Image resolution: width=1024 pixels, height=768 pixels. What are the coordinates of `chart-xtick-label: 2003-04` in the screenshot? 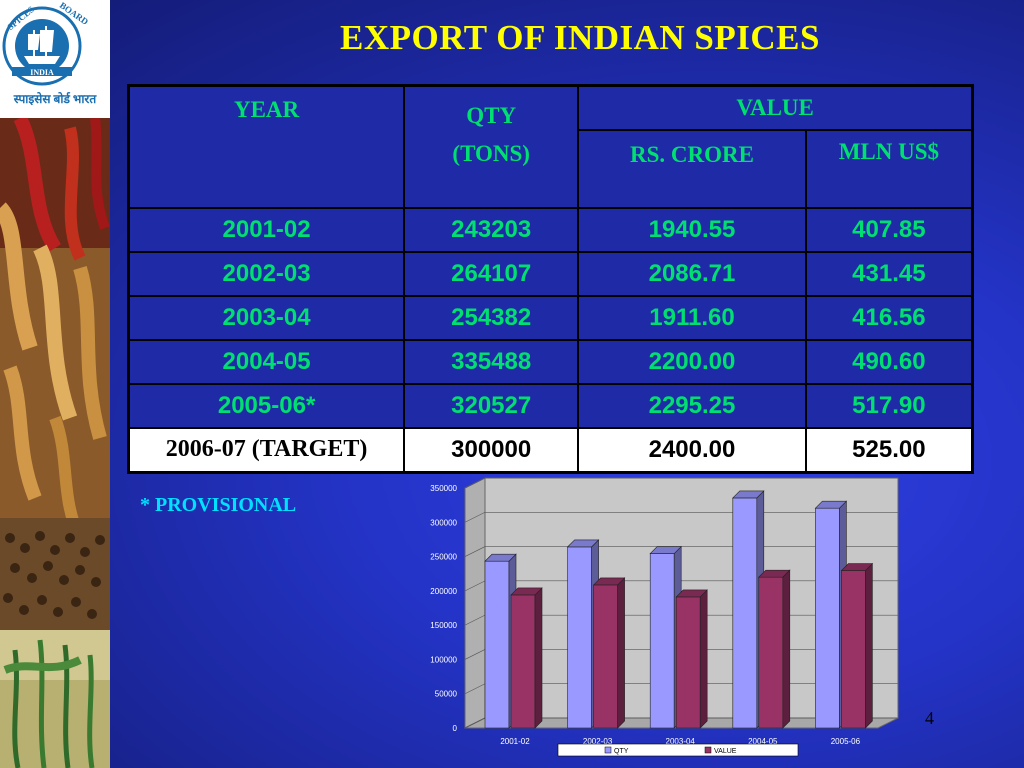 It's located at (681, 741).